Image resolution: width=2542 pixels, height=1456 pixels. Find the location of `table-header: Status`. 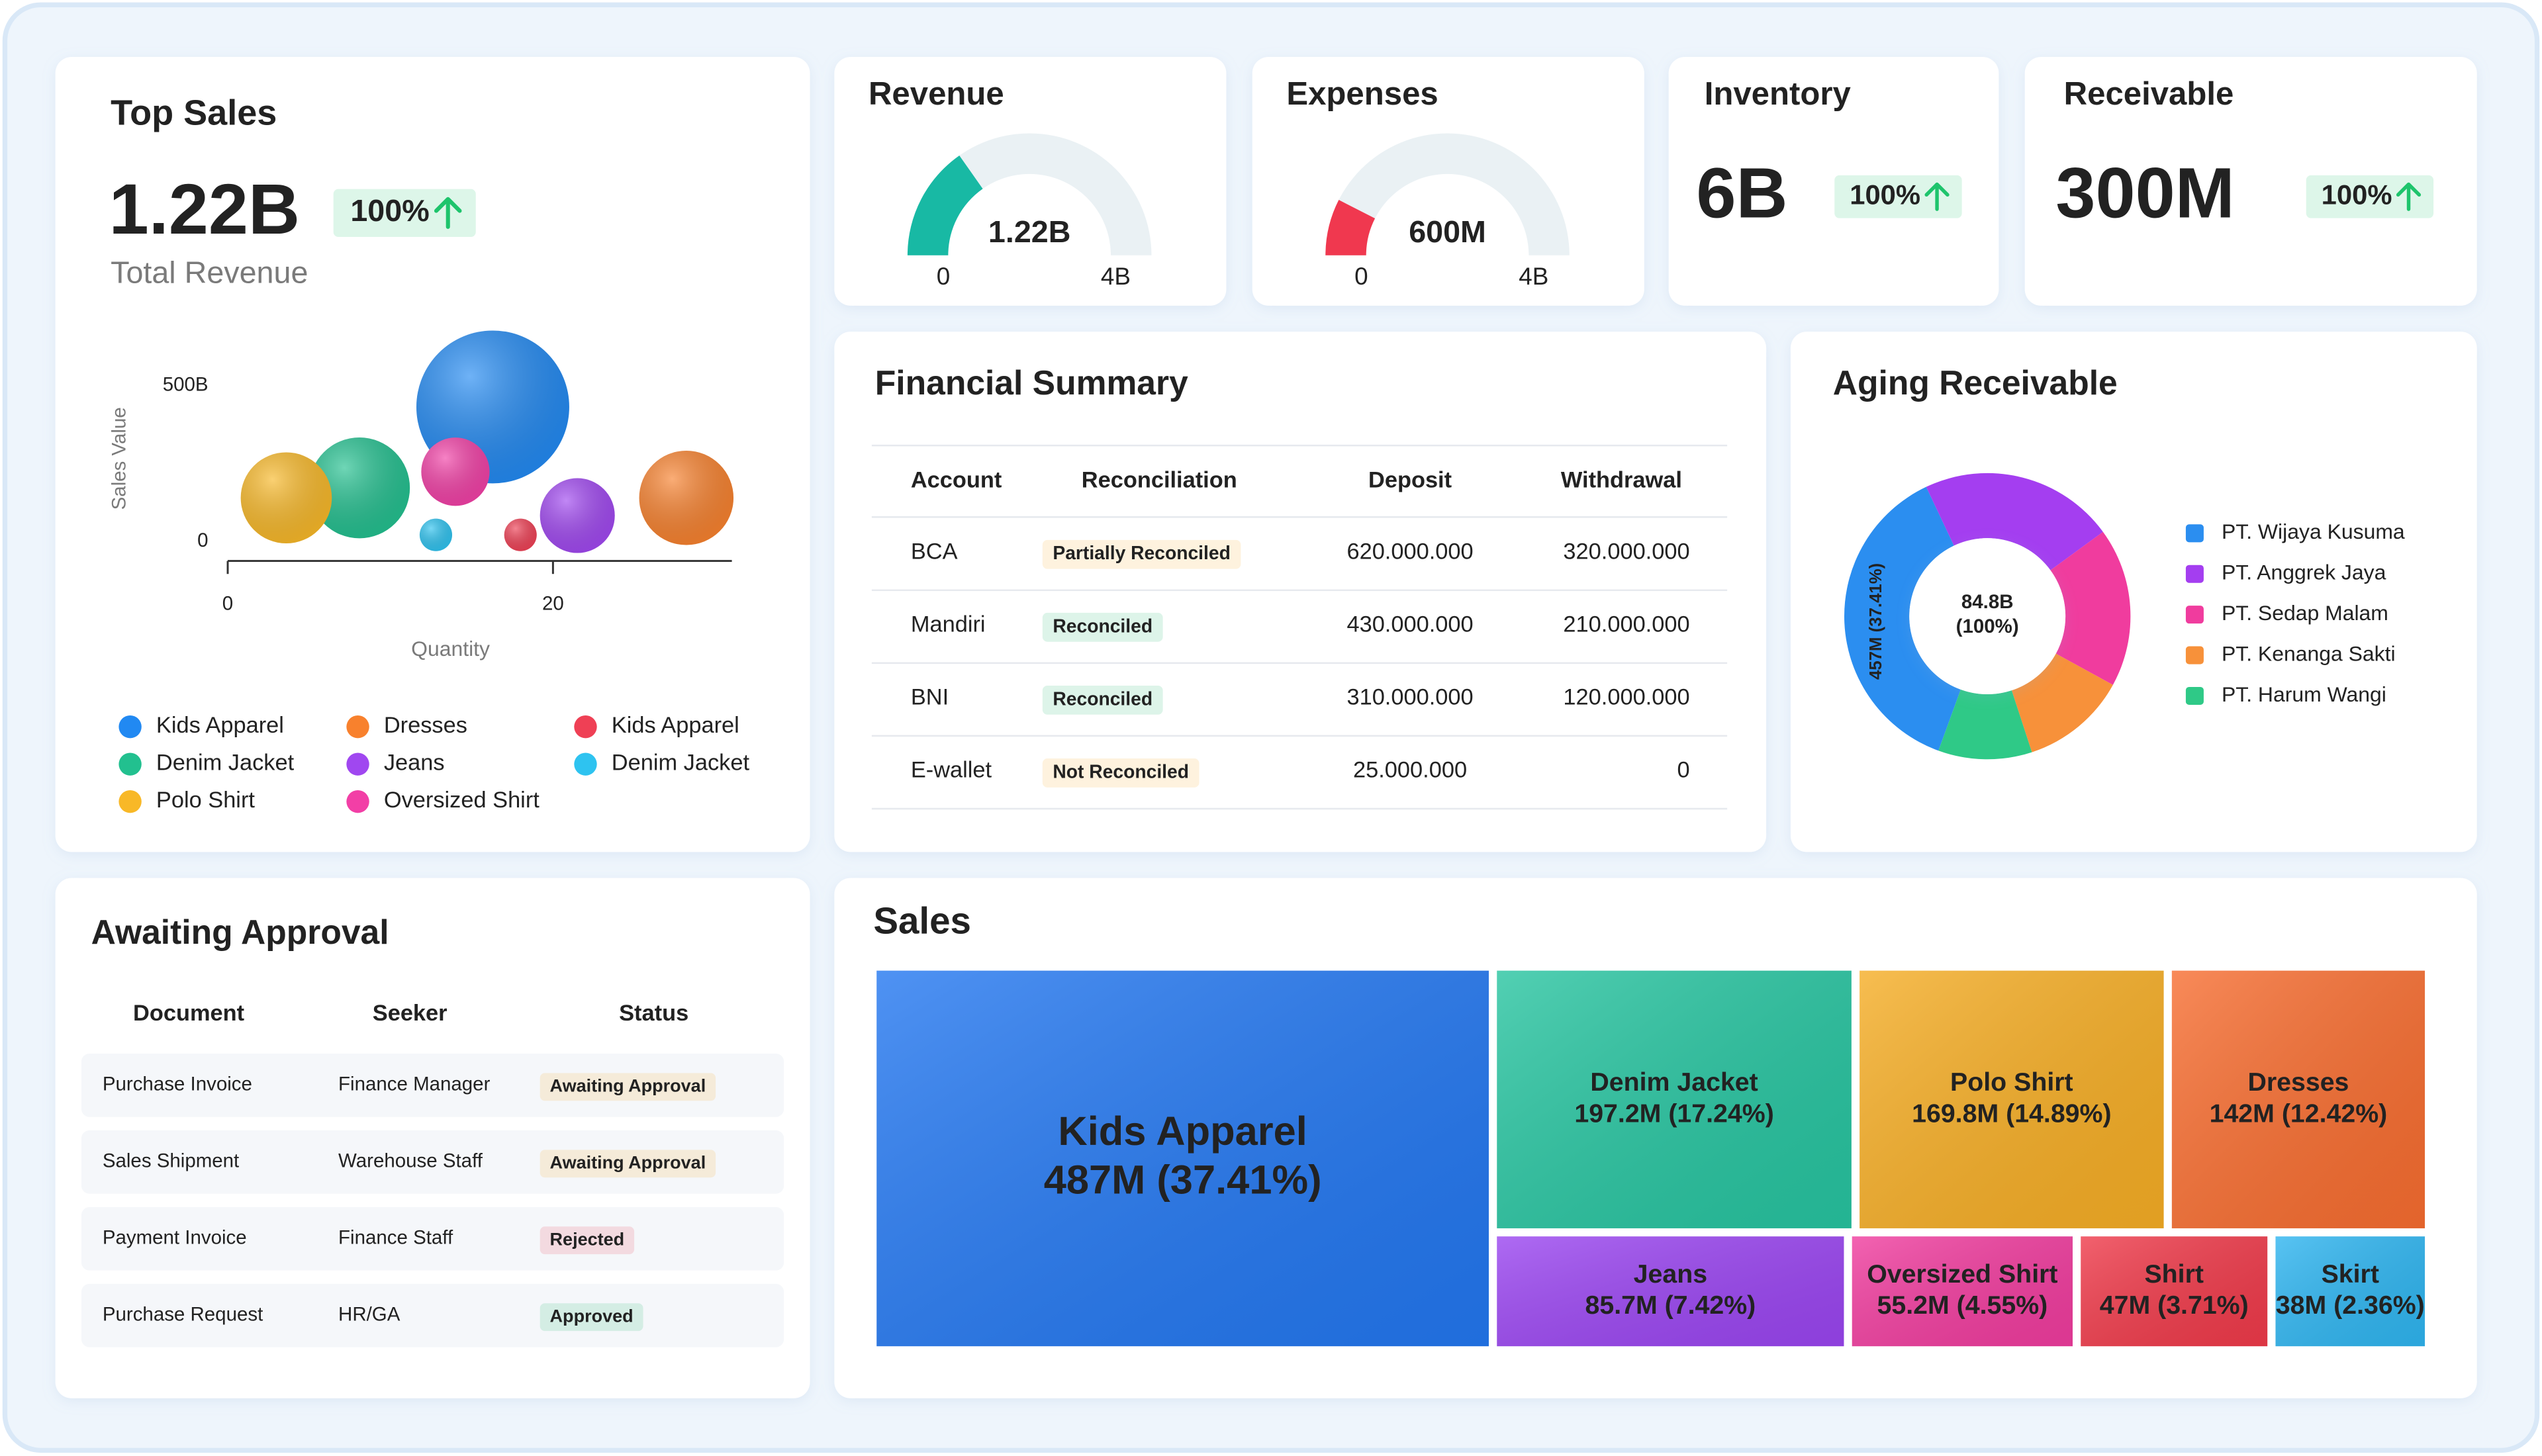

table-header: Status is located at coordinates (653, 1014).